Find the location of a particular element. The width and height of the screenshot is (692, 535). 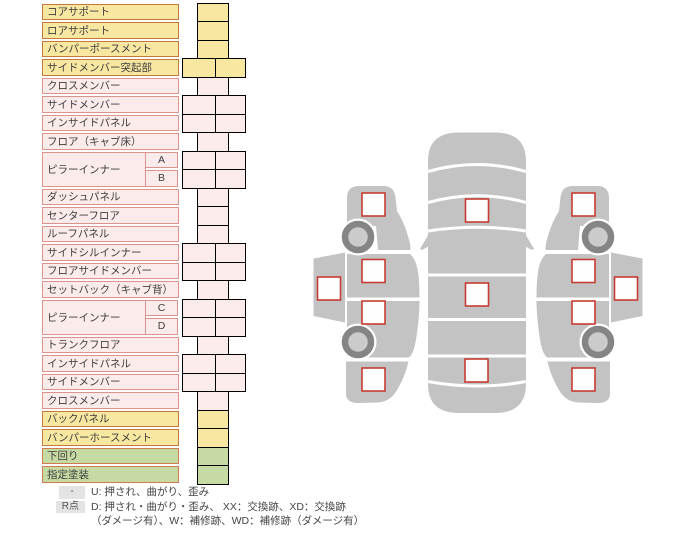

part-row-label: サイドメンバー突起部 is located at coordinates (110, 67).